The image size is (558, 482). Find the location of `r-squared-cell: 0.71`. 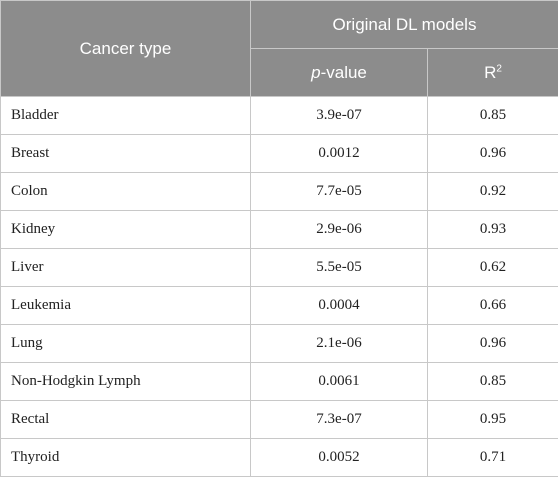

r-squared-cell: 0.71 is located at coordinates (492, 457).